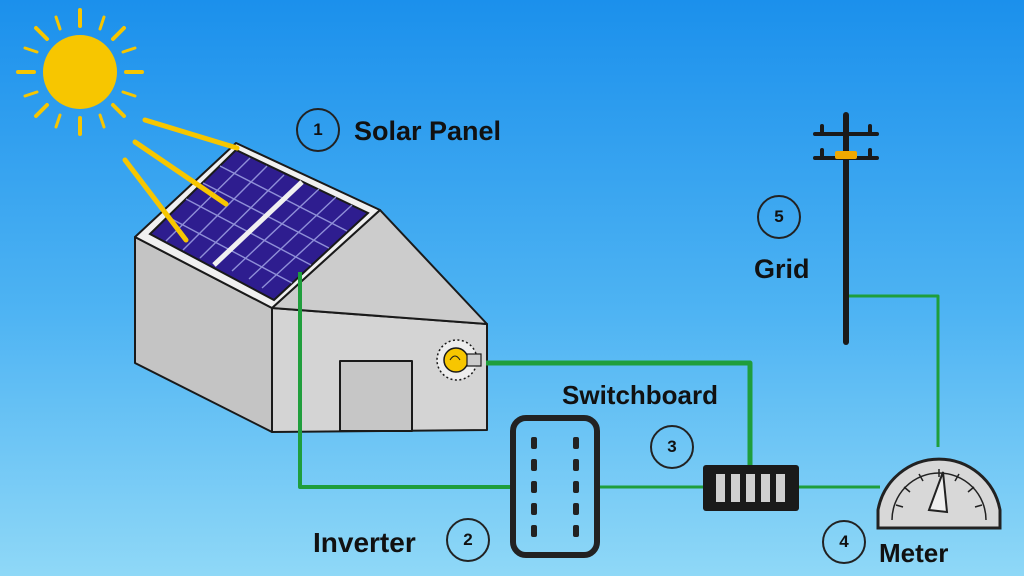  I want to click on wire-switchboard-to-bulb, so click(619, 412).